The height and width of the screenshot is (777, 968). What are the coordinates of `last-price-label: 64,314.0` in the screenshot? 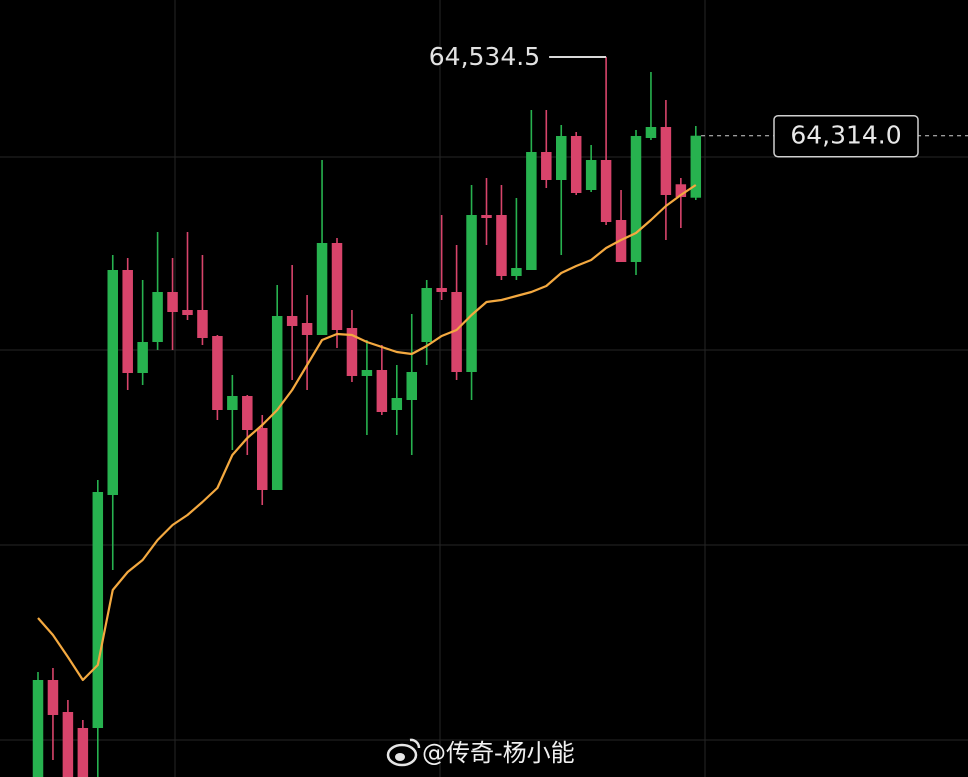 It's located at (845, 135).